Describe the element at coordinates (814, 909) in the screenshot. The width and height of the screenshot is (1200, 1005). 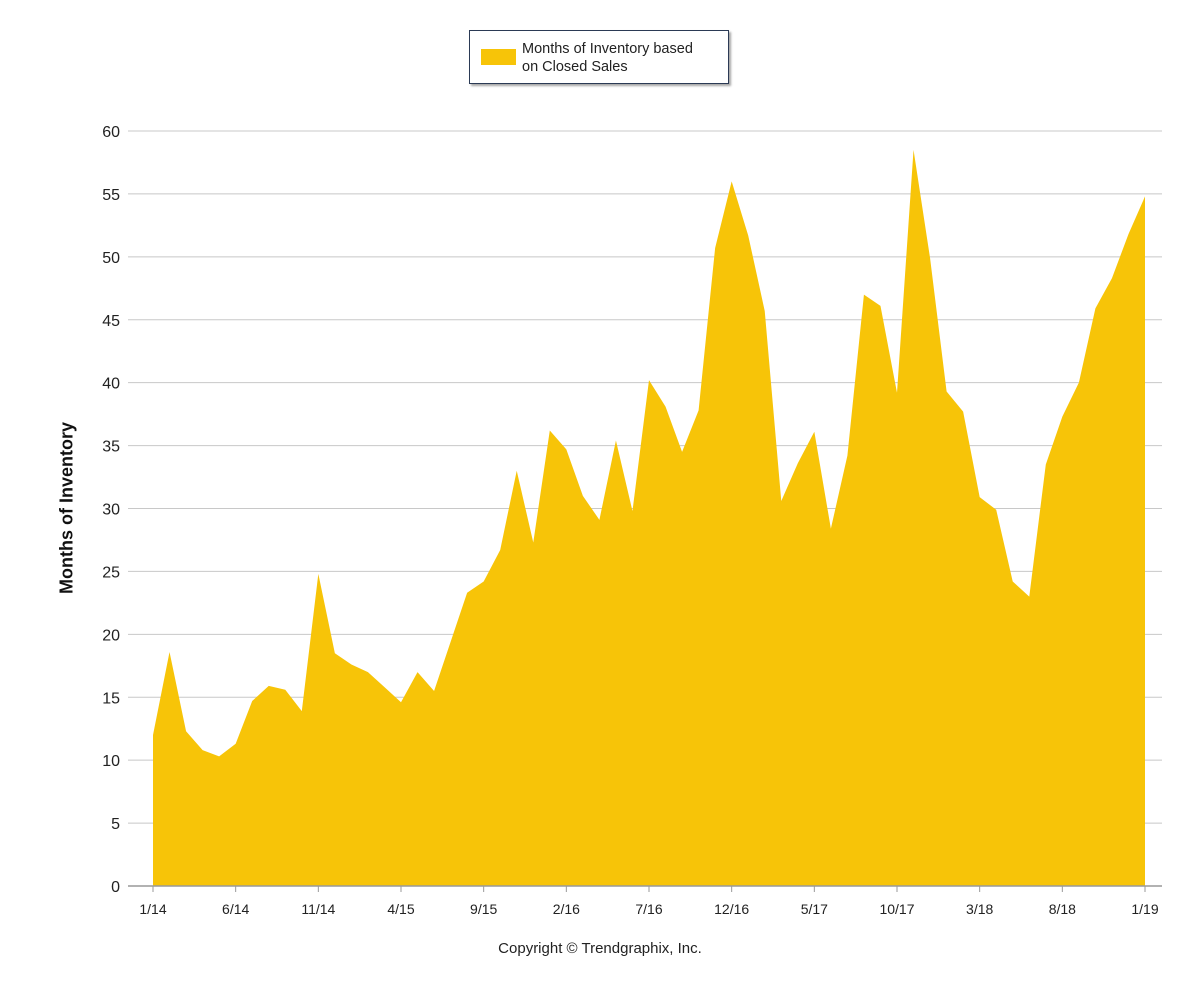
I see `x-tick-label-40: 5/17` at that location.